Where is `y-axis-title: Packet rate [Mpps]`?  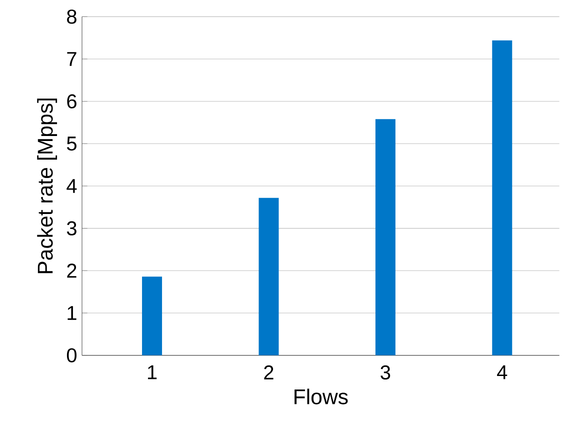 y-axis-title: Packet rate [Mpps] is located at coordinates (47, 186).